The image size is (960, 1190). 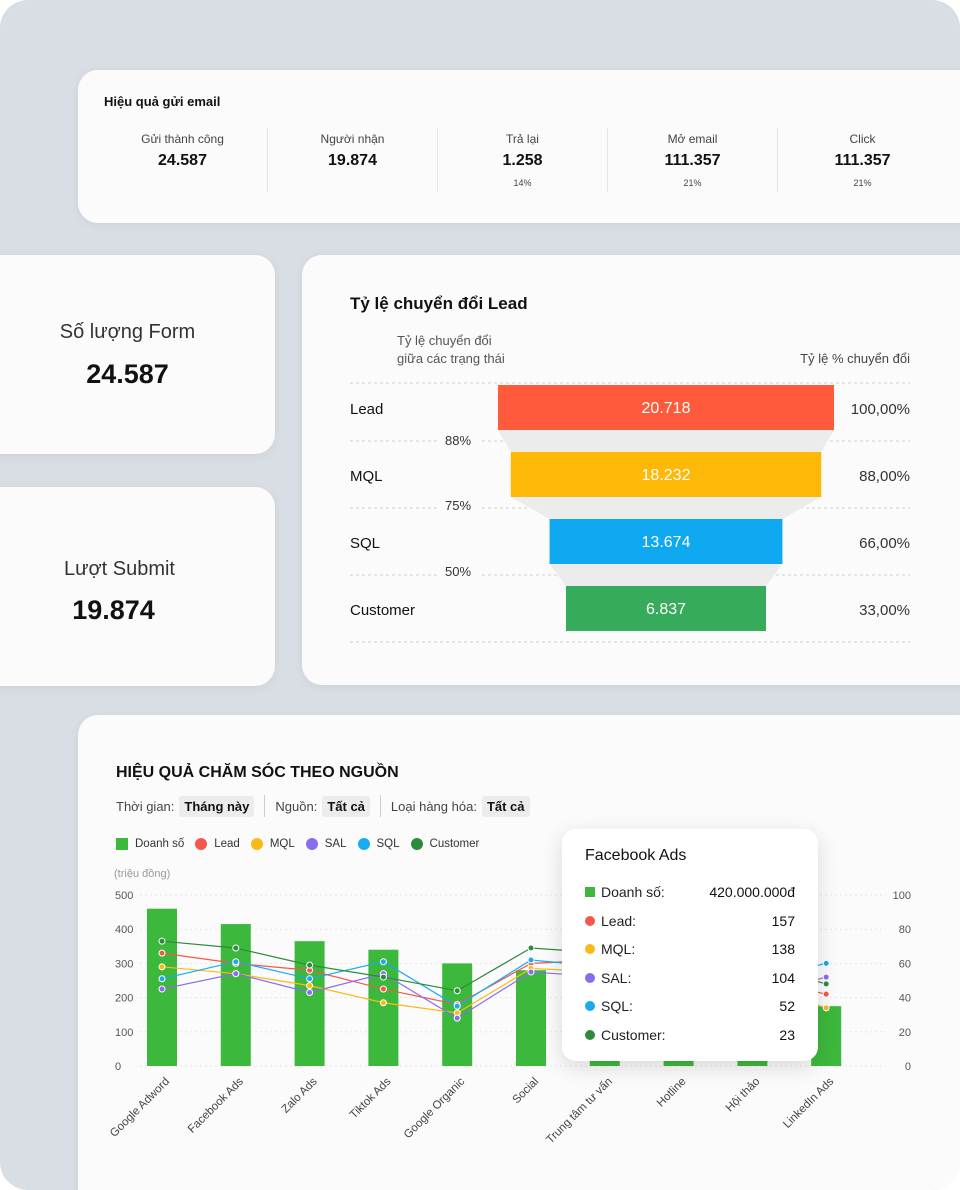 I want to click on funnel-title: Tỷ lệ chuyển đổi Lead, so click(x=439, y=303).